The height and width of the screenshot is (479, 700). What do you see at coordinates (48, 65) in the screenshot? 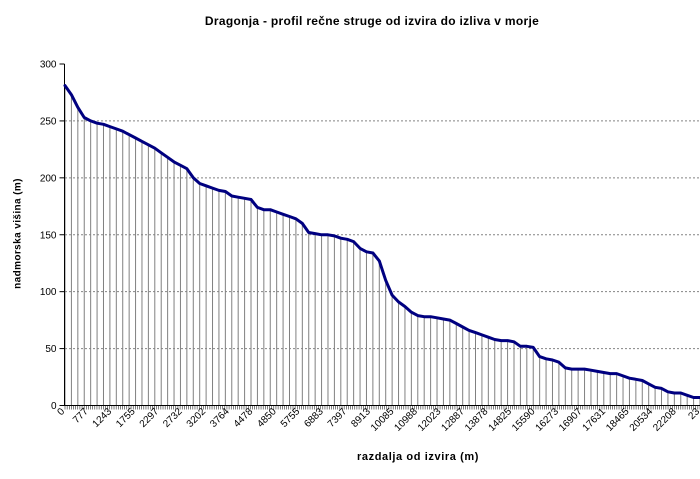
I see `y-tick-label: 300` at bounding box center [48, 65].